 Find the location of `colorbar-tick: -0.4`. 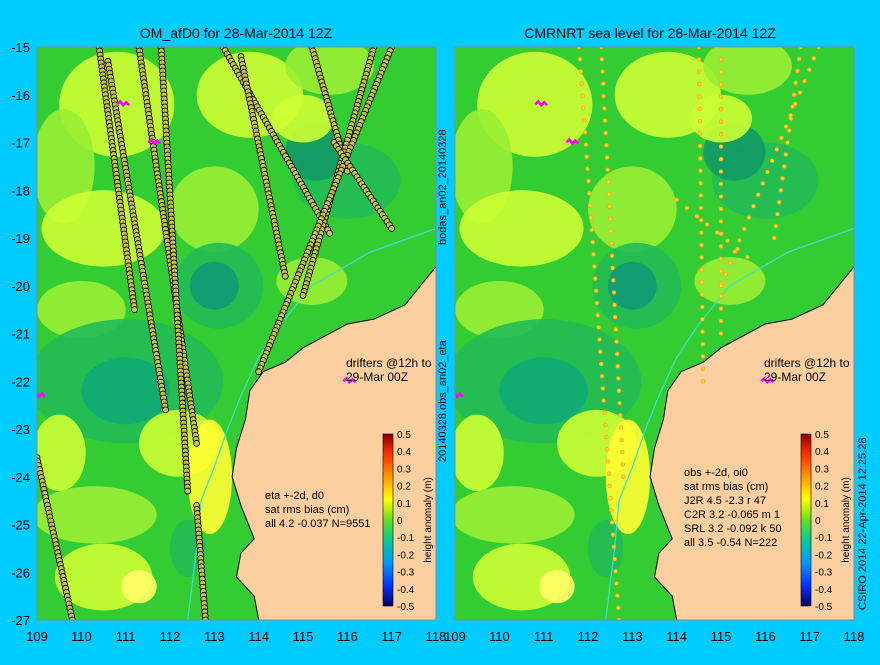

colorbar-tick: -0.4 is located at coordinates (824, 590).